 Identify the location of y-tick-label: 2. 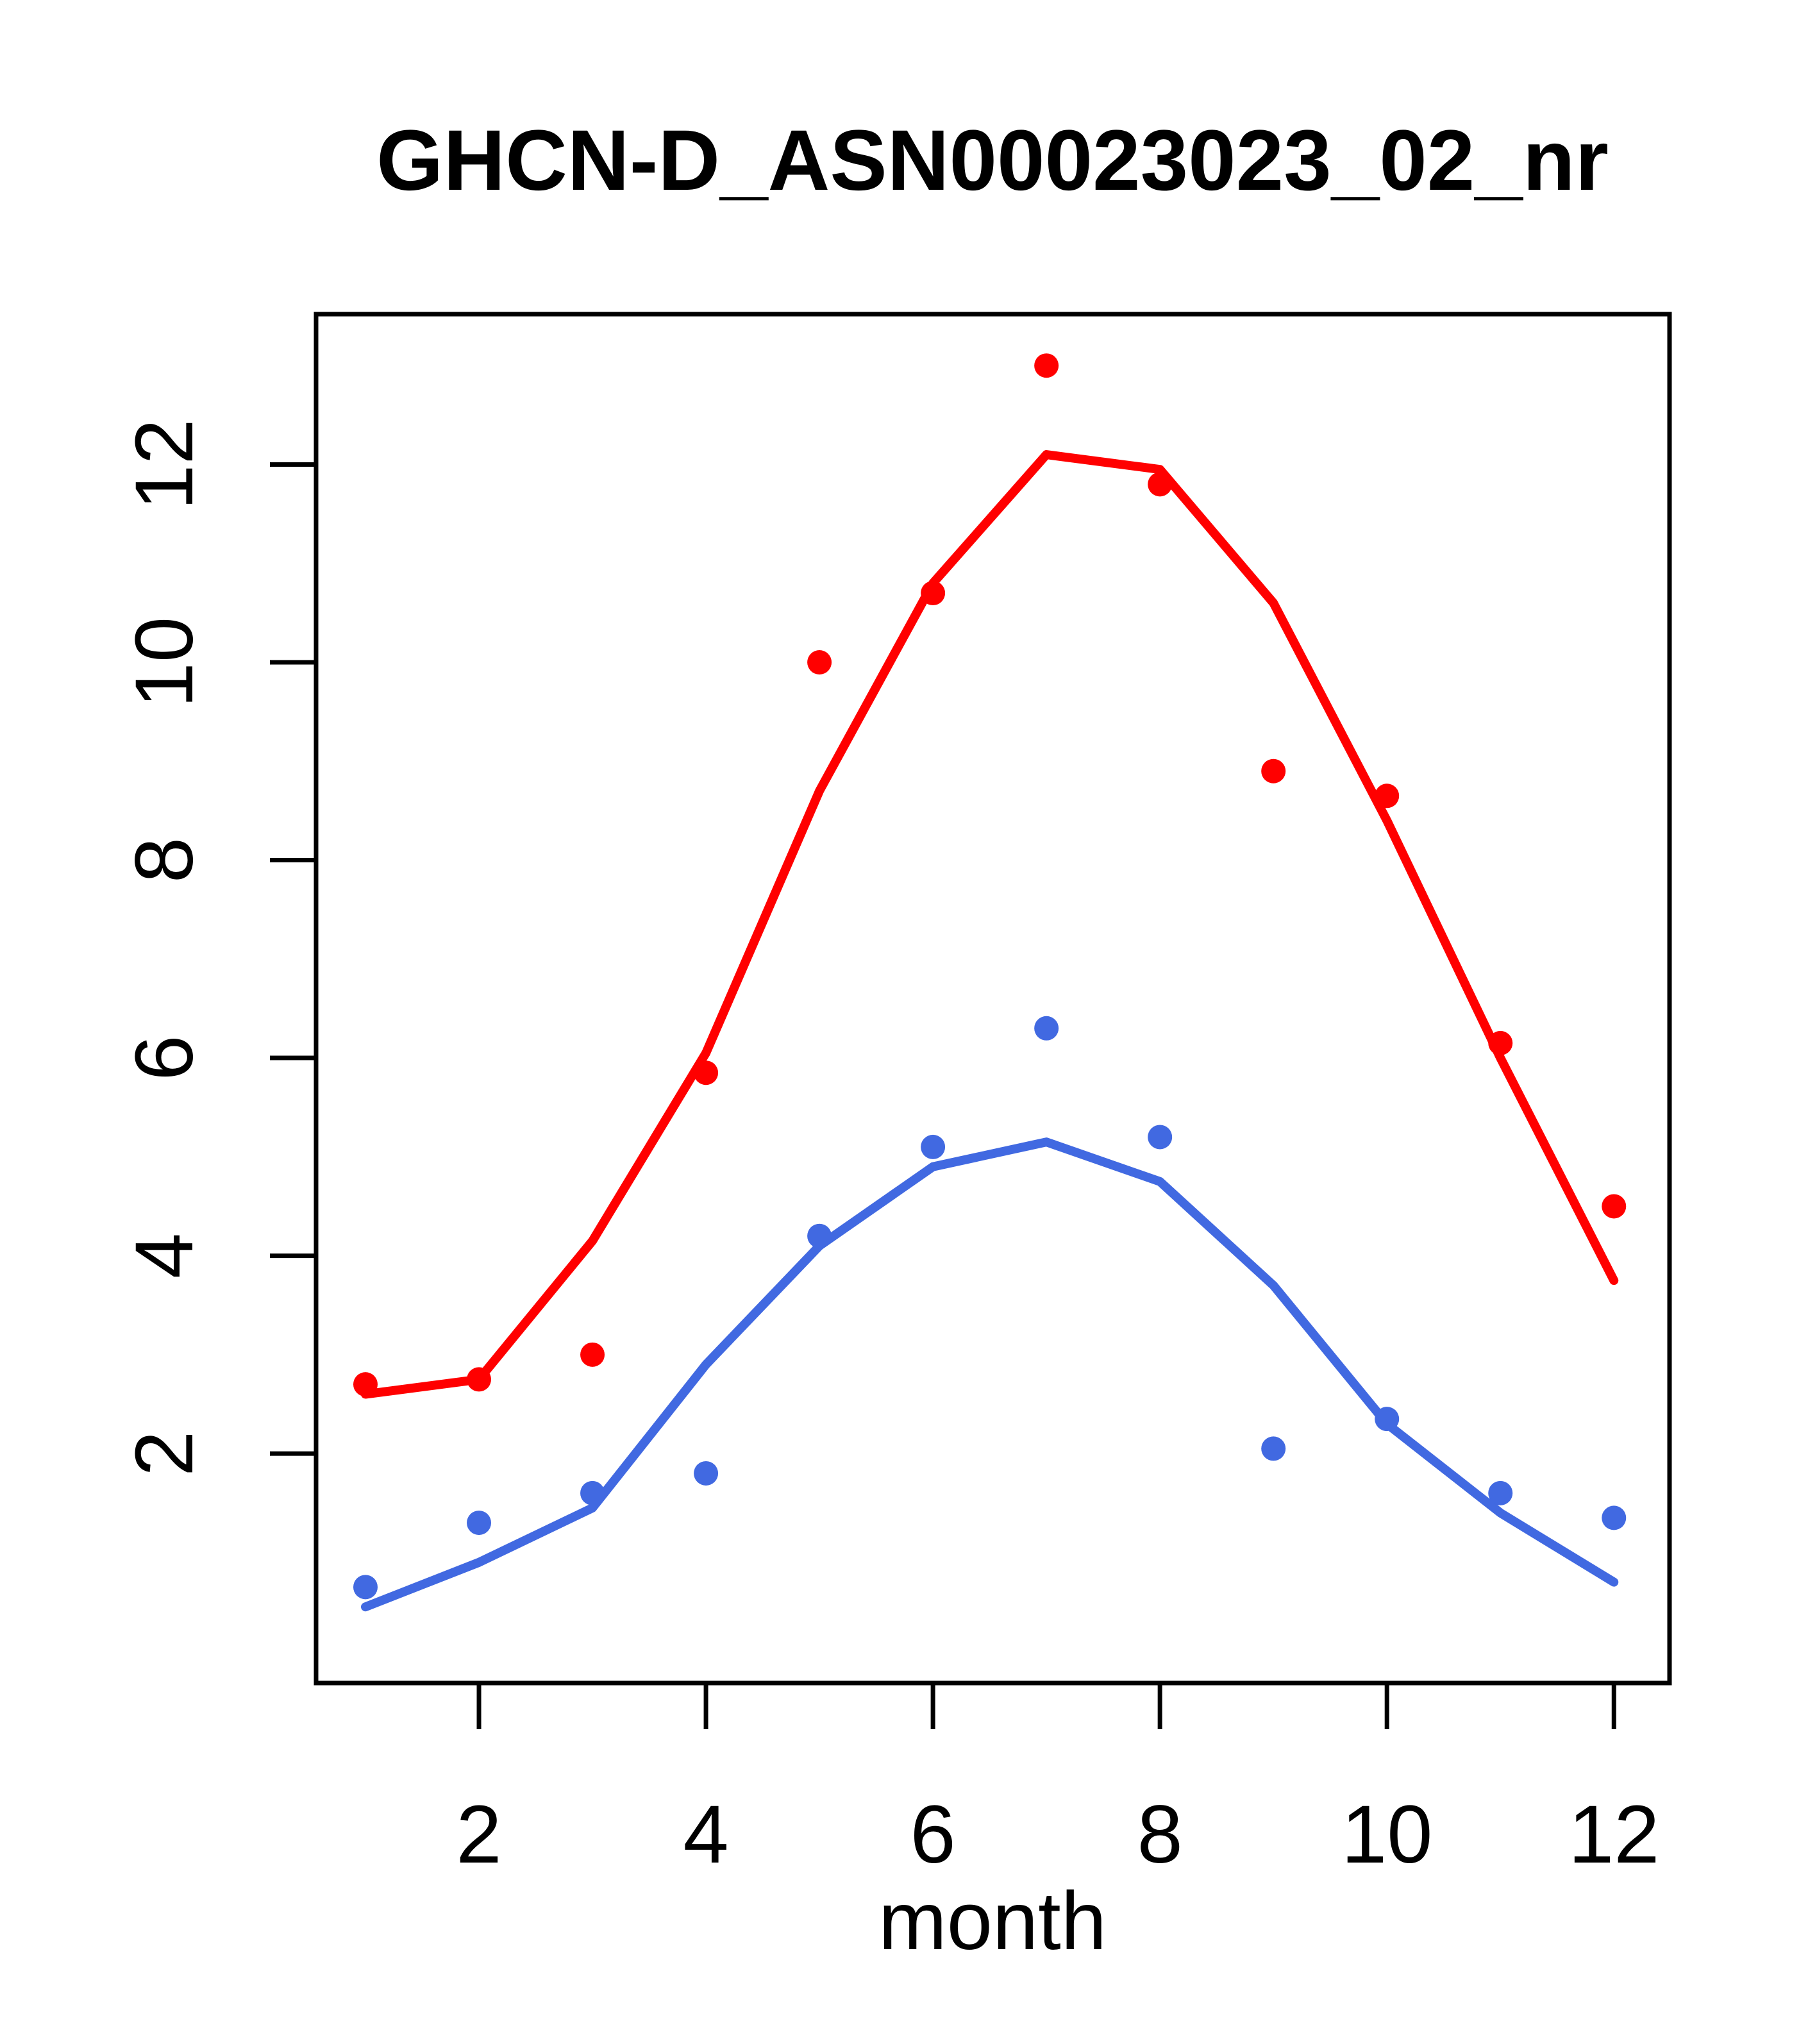
(164, 1454).